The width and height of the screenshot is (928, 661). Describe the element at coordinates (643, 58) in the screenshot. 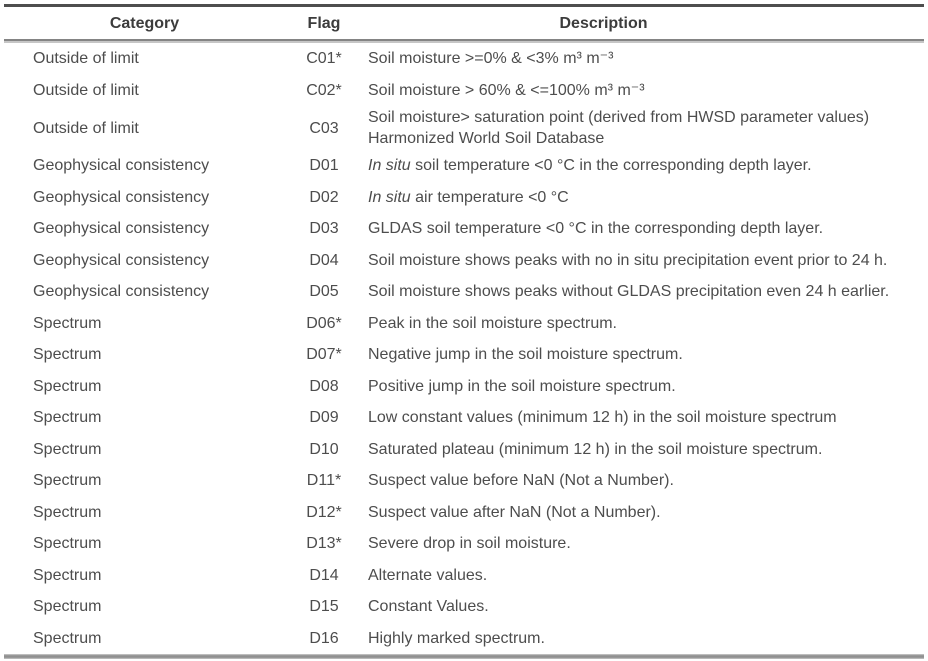

I see `description-cell: Soil moisture >=0% & <3% m³ m⁻³` at that location.